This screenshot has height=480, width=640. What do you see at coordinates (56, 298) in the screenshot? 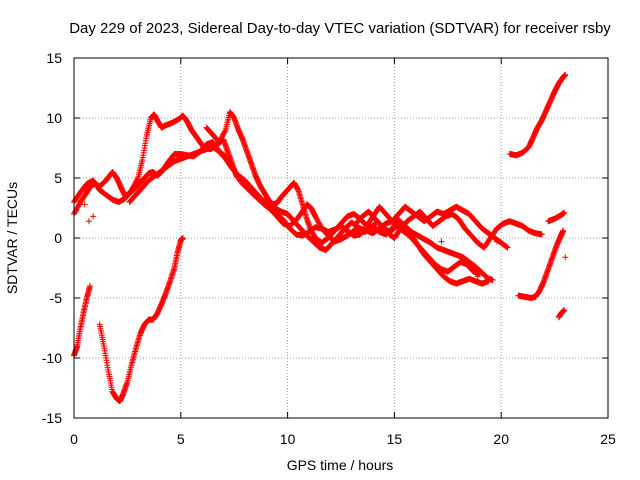
I see `y-tick-label: -5` at bounding box center [56, 298].